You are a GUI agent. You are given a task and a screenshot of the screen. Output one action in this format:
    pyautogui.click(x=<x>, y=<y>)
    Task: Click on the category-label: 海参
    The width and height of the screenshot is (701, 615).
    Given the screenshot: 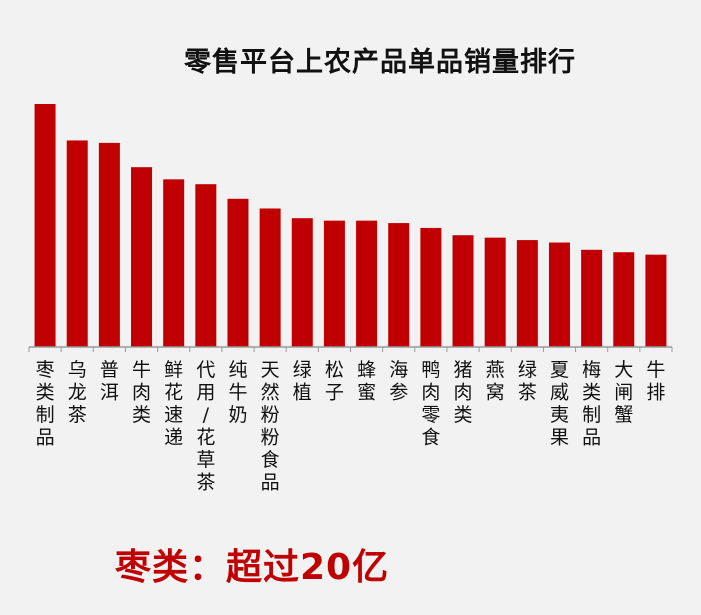 What is the action you would take?
    pyautogui.click(x=398, y=381)
    